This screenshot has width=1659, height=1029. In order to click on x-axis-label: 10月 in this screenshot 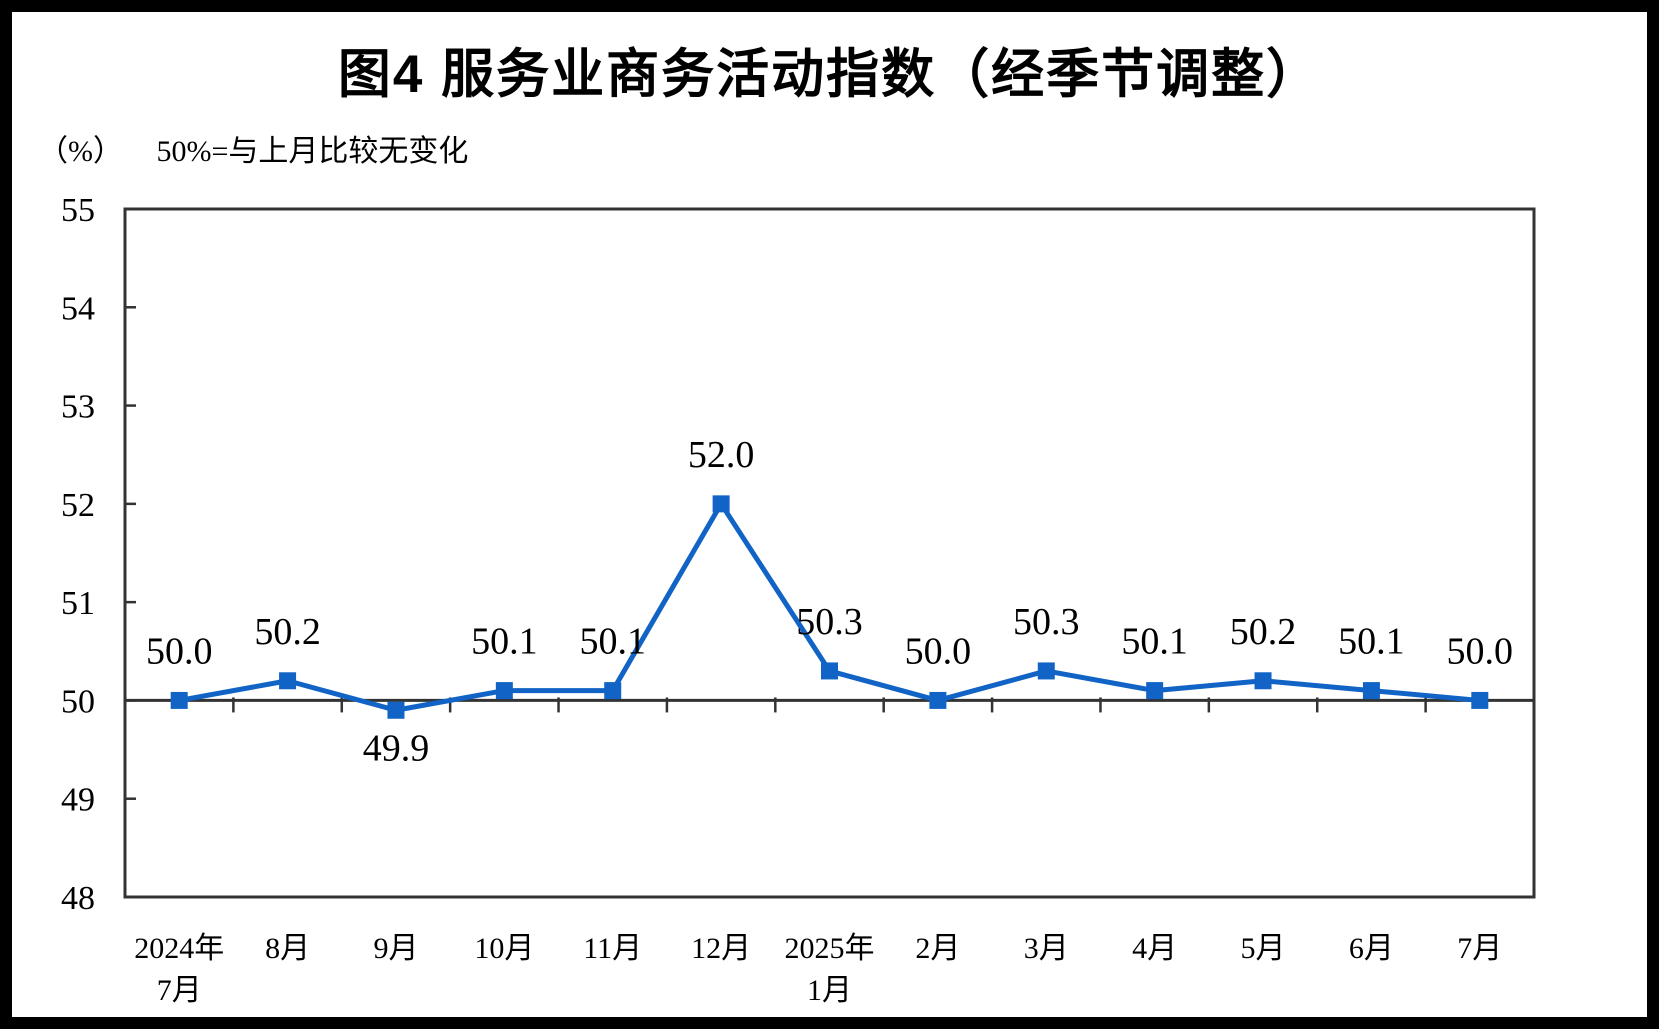, I will do `click(504, 948)`.